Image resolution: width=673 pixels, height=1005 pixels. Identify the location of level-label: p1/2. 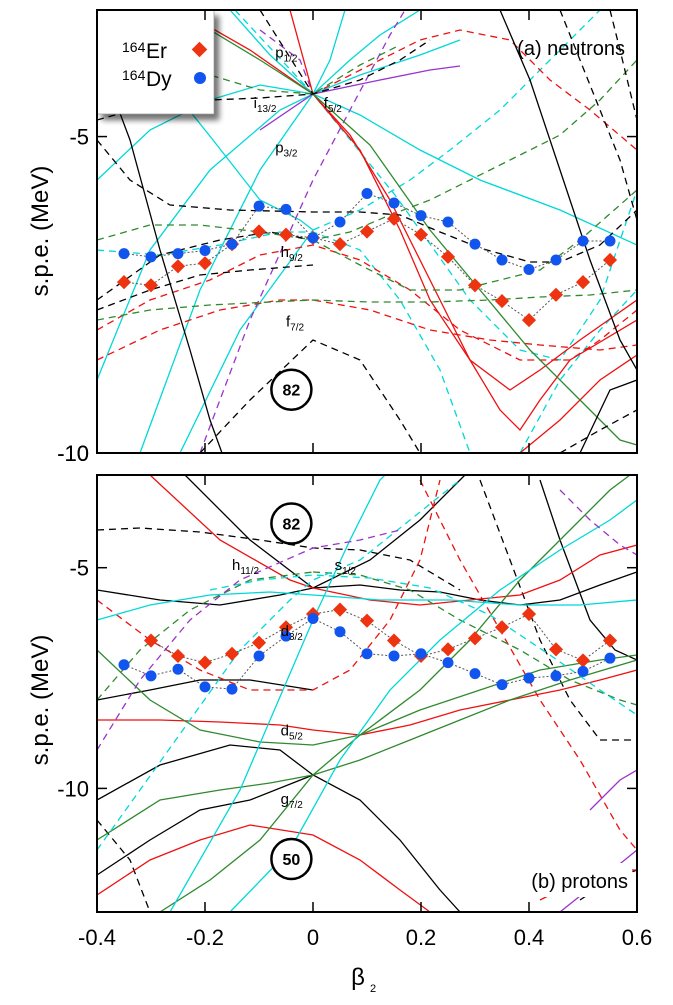
(286, 54).